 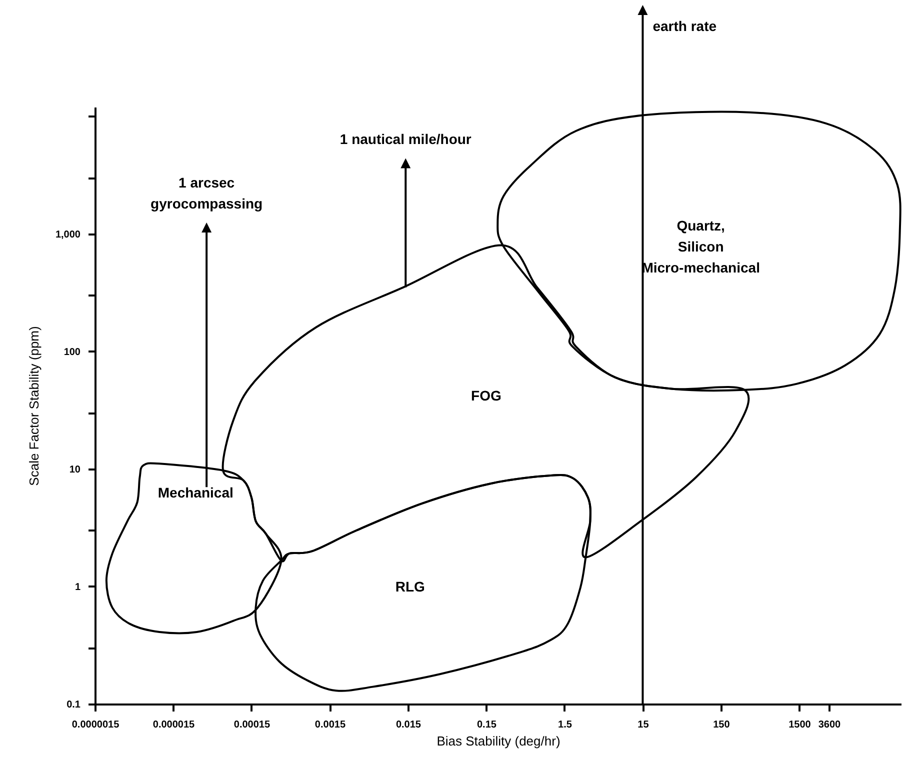 What do you see at coordinates (252, 725) in the screenshot?
I see `x-tick-label: 0.00015` at bounding box center [252, 725].